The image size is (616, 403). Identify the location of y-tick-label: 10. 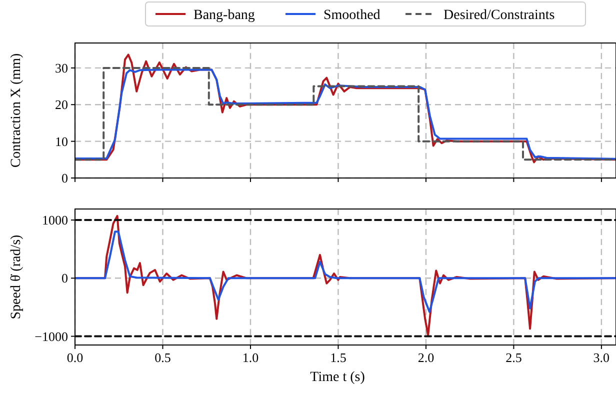
(61, 141).